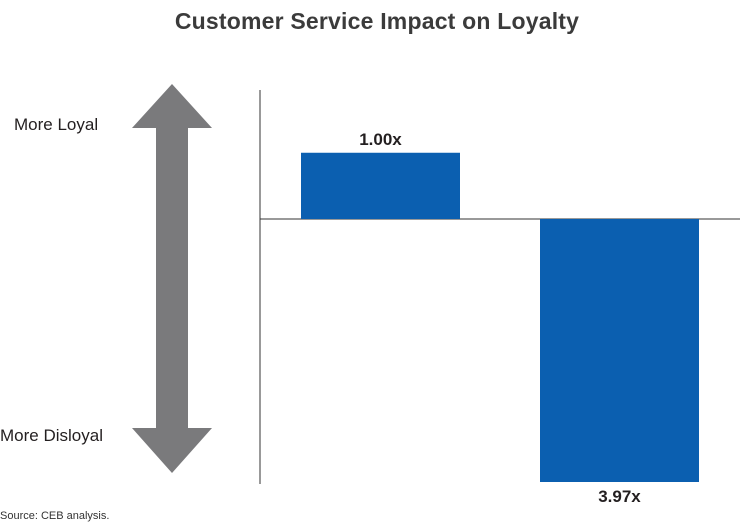 The height and width of the screenshot is (529, 754). Describe the element at coordinates (619, 350) in the screenshot. I see `bar-disloyal` at that location.